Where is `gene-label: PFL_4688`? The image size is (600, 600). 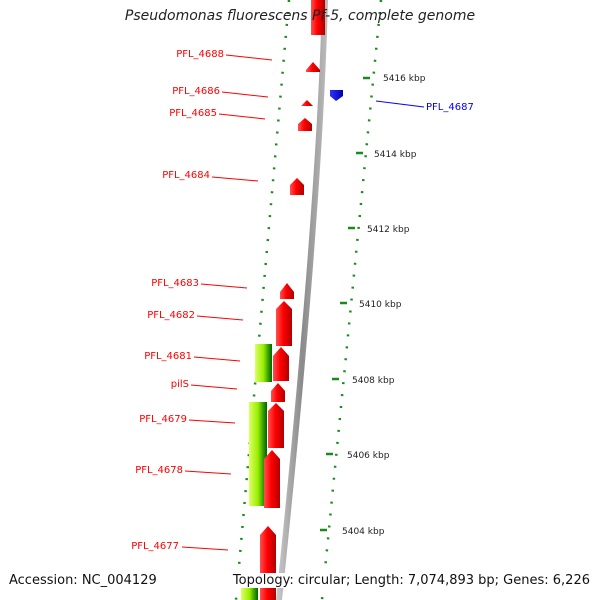
gene-label: PFL_4688 is located at coordinates (200, 54).